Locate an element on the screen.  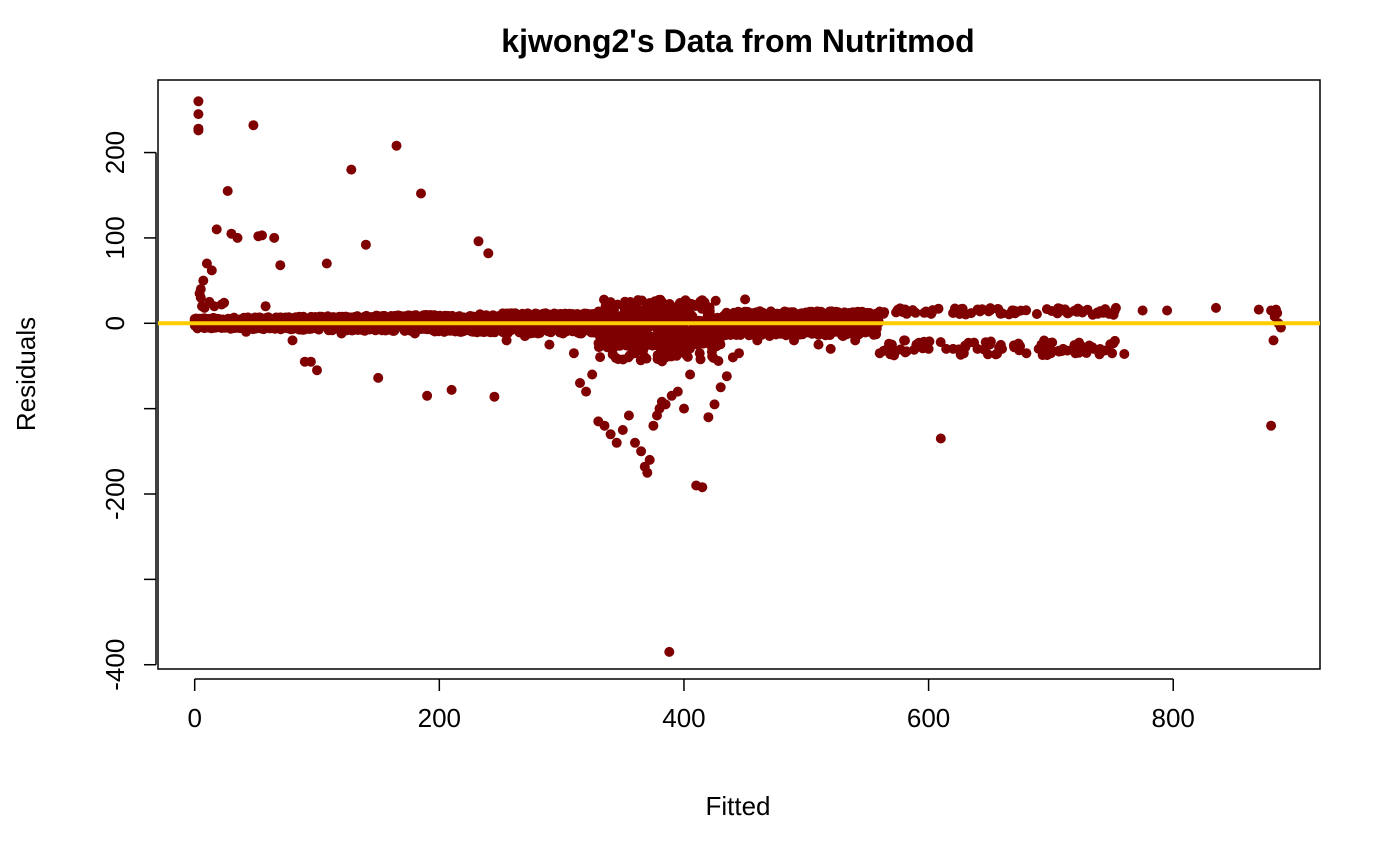
x-tick-label: 400 is located at coordinates (683, 718).